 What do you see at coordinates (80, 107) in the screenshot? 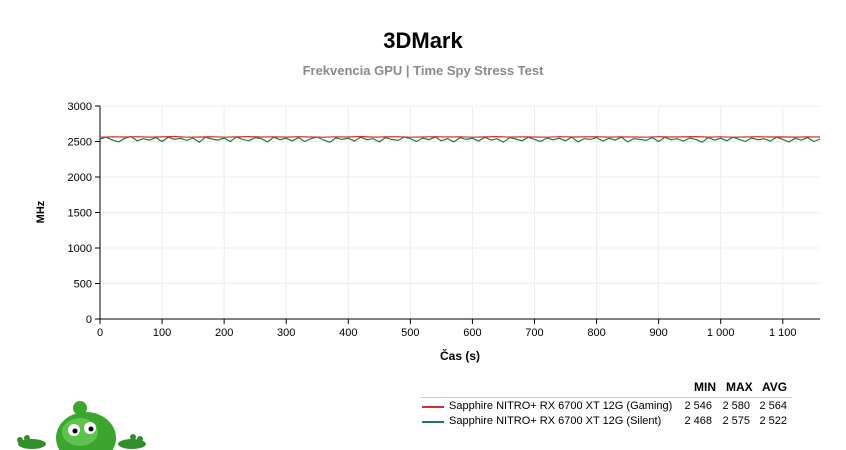
I see `y-tick-label: 3000` at bounding box center [80, 107].